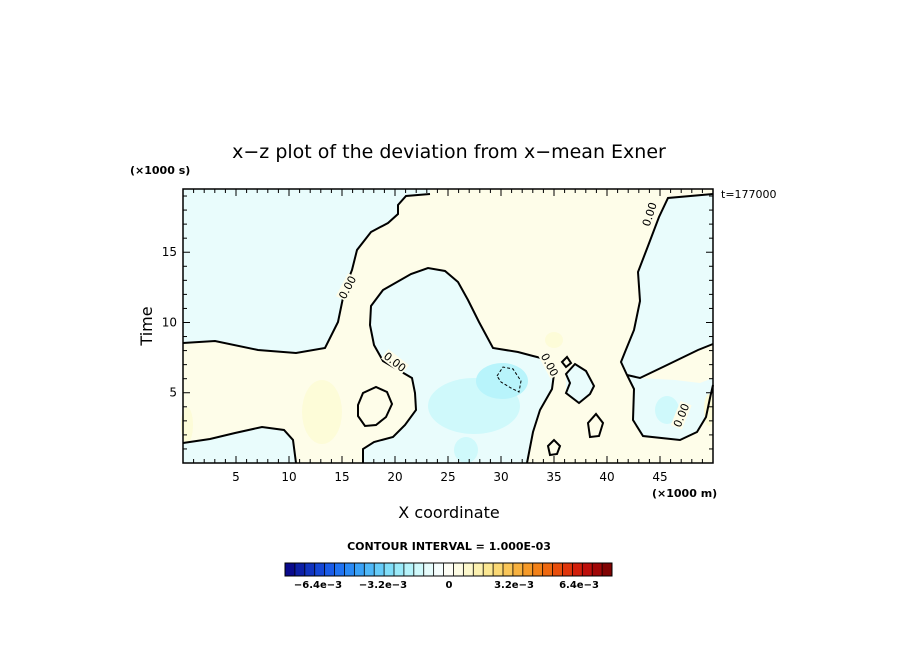 The height and width of the screenshot is (654, 904). Describe the element at coordinates (383, 585) in the screenshot. I see `colorbar-tick-label: −3.2e−3` at that location.